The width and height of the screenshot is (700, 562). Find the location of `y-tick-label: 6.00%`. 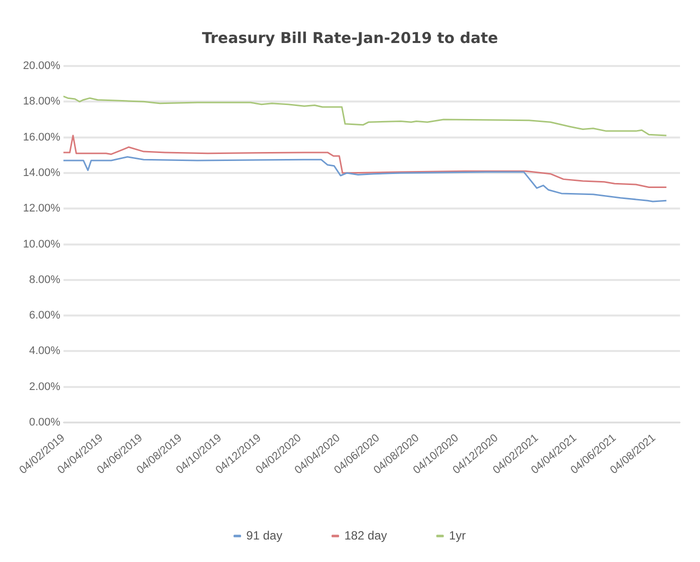

y-tick-label: 6.00% is located at coordinates (45, 316).